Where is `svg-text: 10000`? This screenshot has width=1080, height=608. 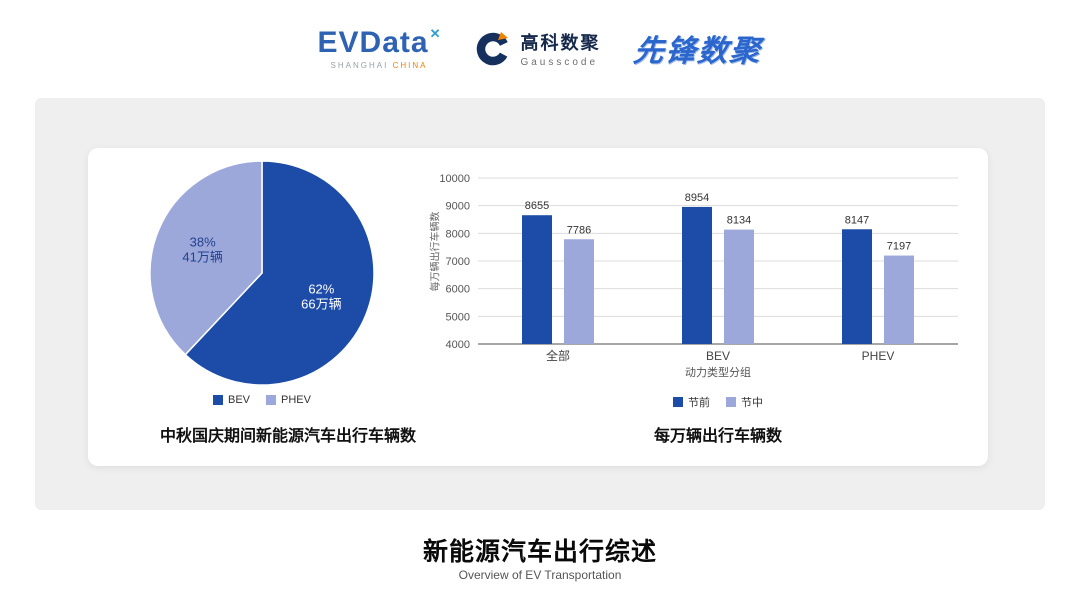 svg-text: 10000 is located at coordinates (454, 179).